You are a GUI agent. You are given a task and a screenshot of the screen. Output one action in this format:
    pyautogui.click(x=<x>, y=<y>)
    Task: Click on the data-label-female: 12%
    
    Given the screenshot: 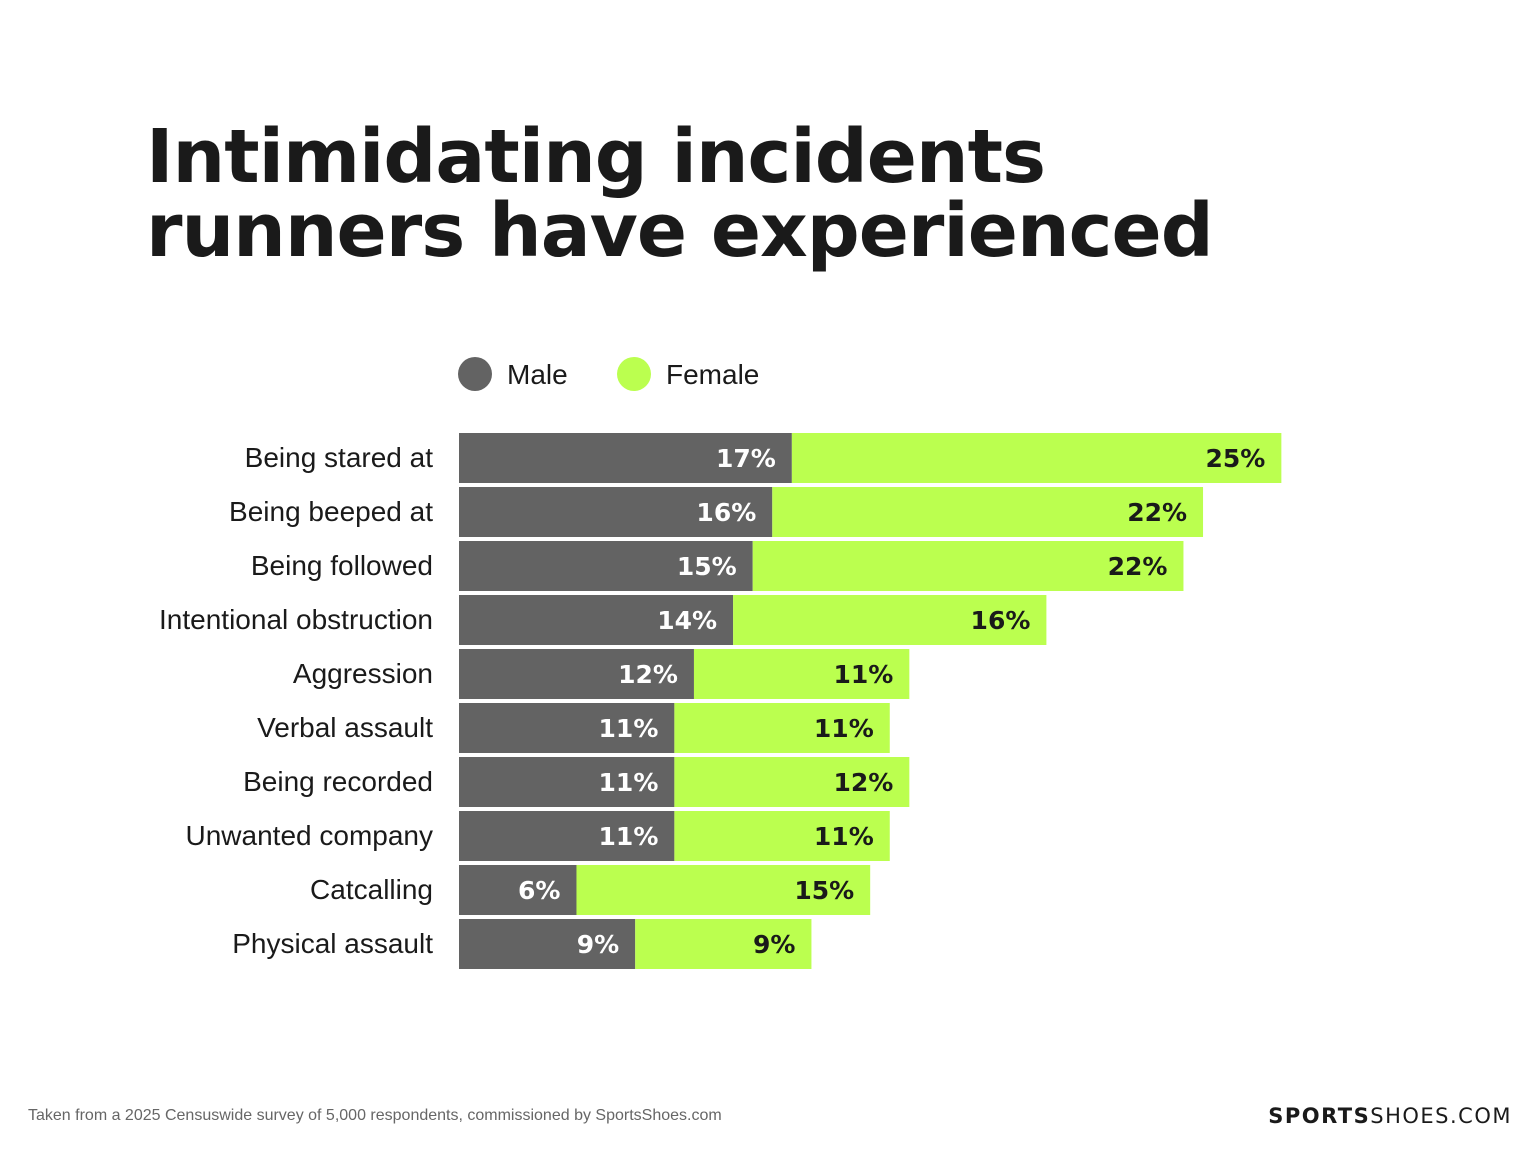 What is the action you would take?
    pyautogui.click(x=863, y=782)
    